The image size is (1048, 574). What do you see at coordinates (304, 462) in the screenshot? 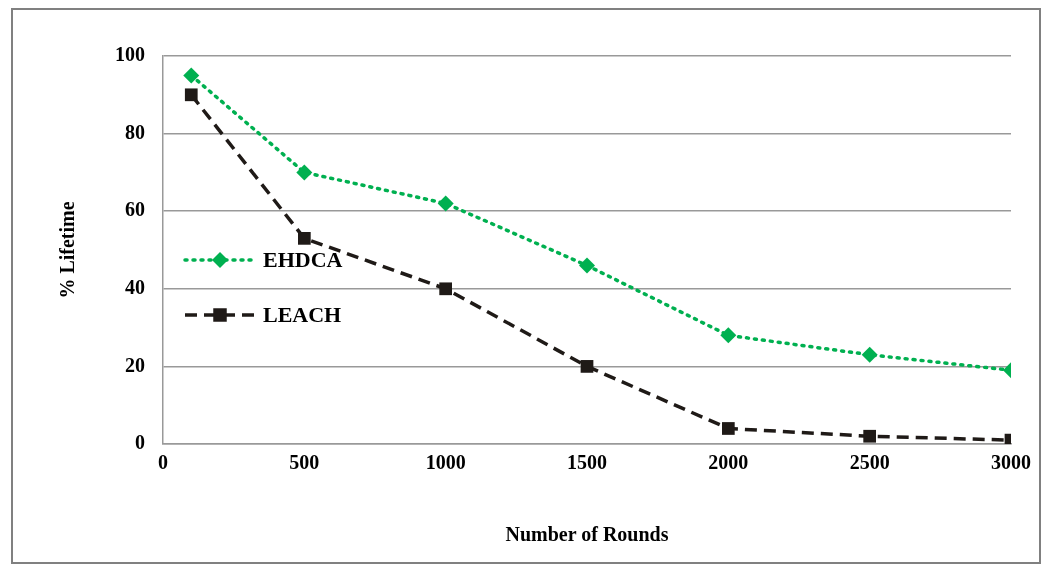
I see `x-tick-label: 500` at bounding box center [304, 462].